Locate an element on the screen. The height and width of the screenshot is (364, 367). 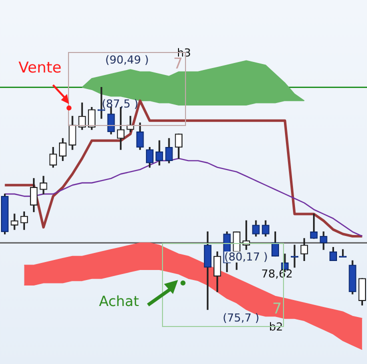
annotation: 7 is located at coordinates (277, 309).